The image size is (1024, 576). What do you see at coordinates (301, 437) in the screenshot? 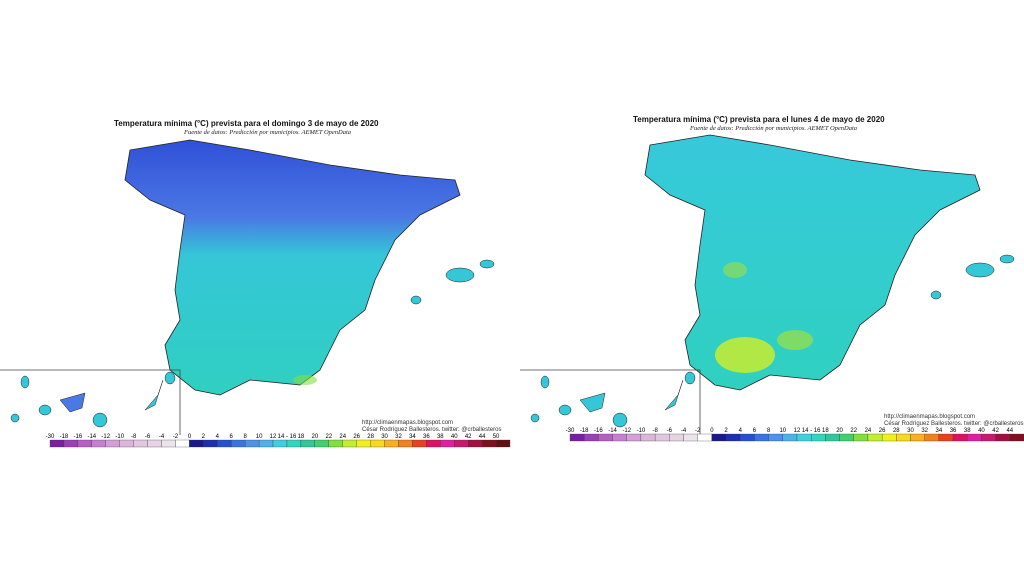
I see `legend-label: 18` at bounding box center [301, 437].